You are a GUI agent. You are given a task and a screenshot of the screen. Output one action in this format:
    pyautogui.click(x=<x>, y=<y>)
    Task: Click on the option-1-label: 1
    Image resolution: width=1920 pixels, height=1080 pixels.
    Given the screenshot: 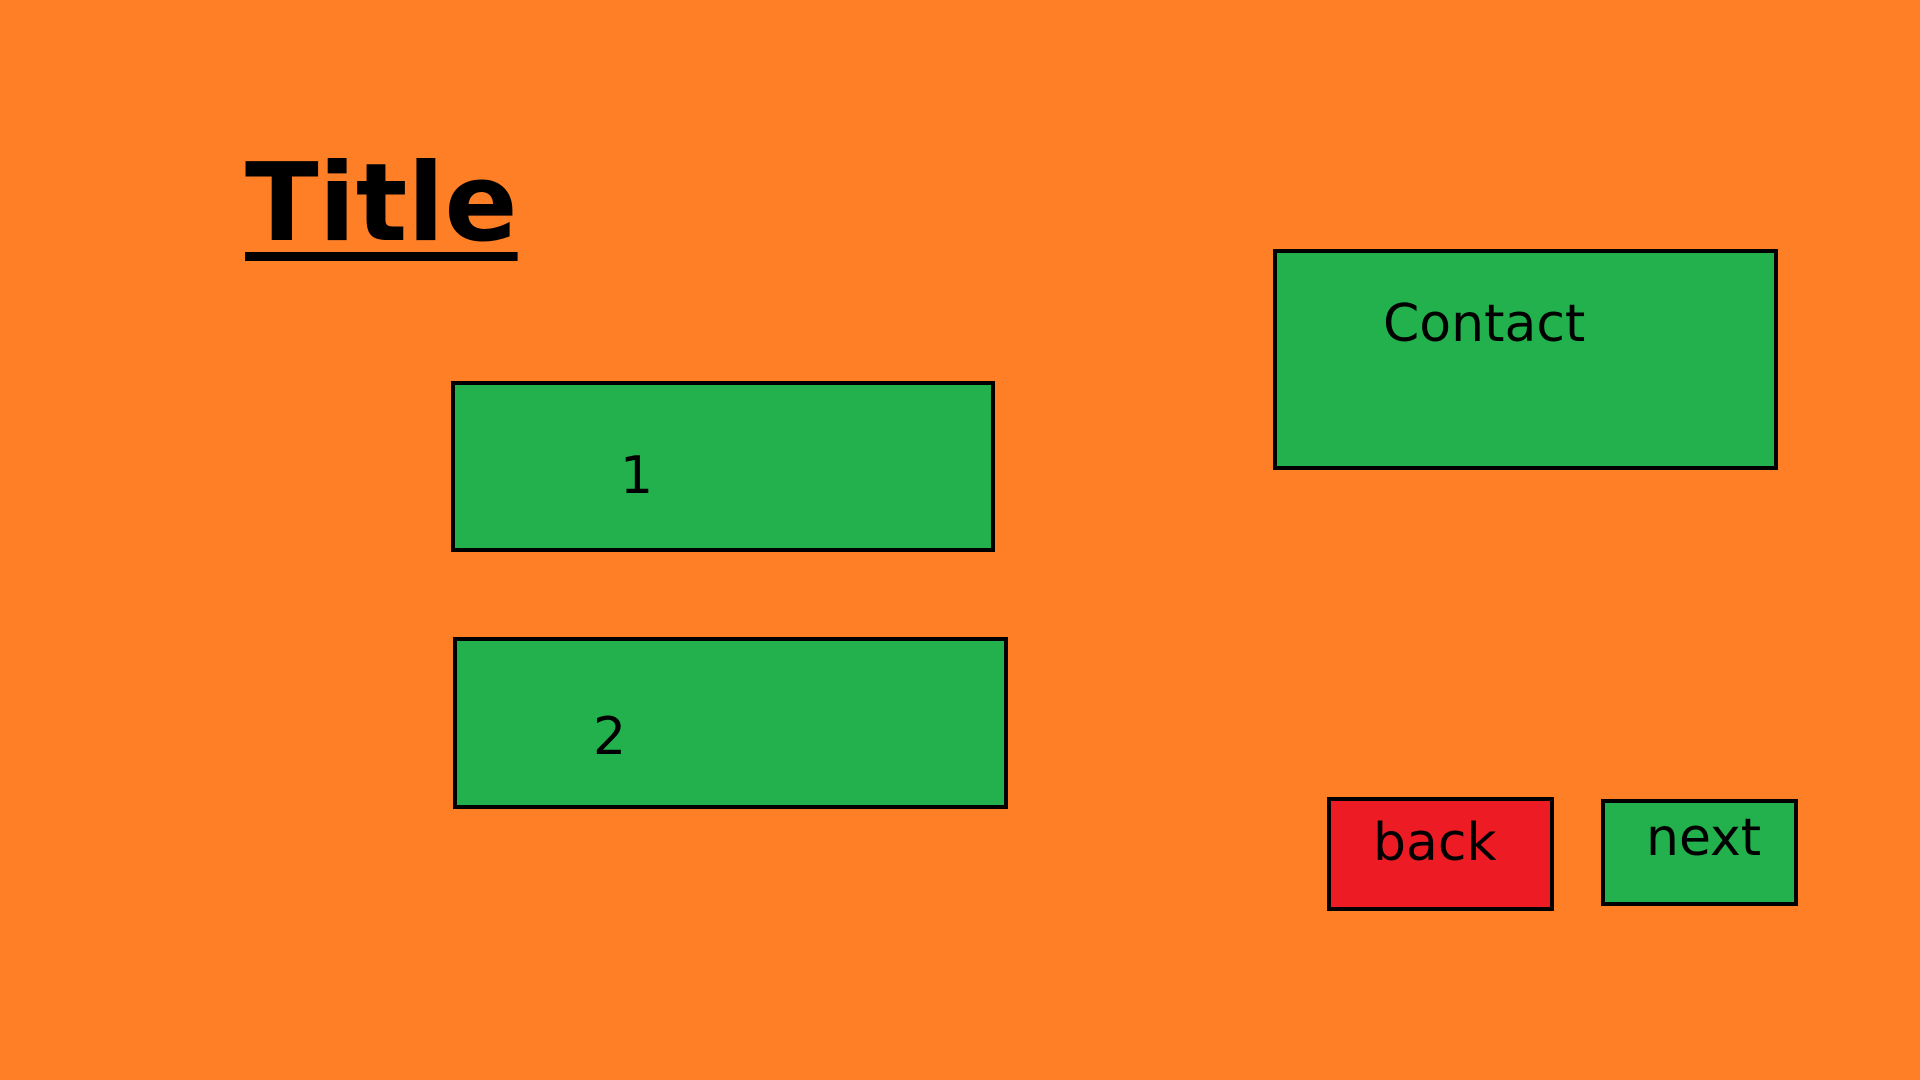 What is the action you would take?
    pyautogui.click(x=637, y=476)
    